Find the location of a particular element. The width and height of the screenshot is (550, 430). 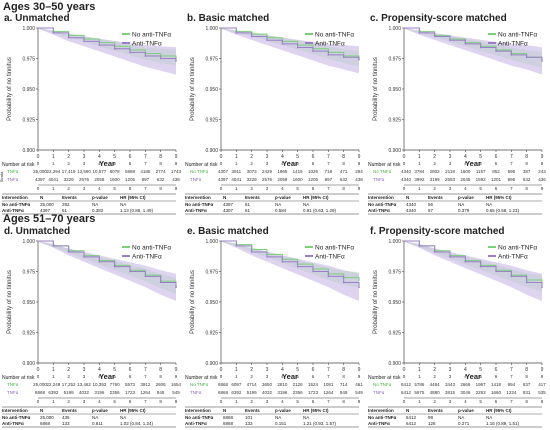

risk-x-tick: 7 is located at coordinates (511, 376).